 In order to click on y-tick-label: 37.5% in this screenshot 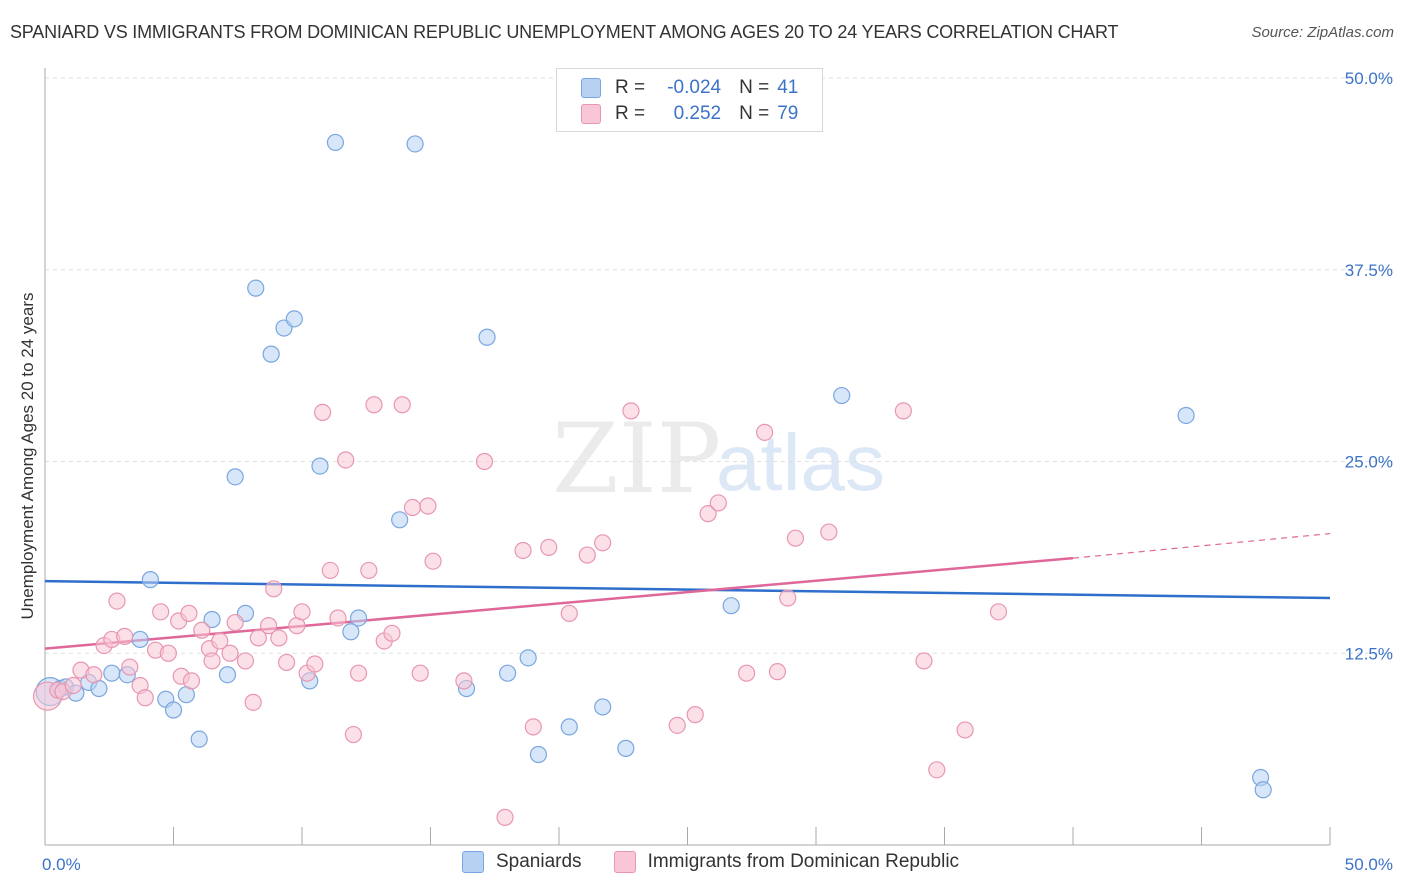, I will do `click(1369, 270)`.